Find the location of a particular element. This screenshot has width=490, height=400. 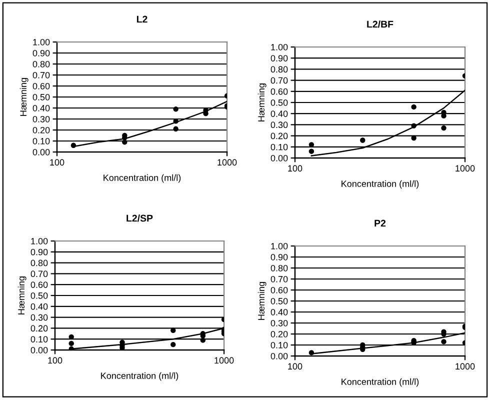

chart-title: P2 is located at coordinates (380, 223).